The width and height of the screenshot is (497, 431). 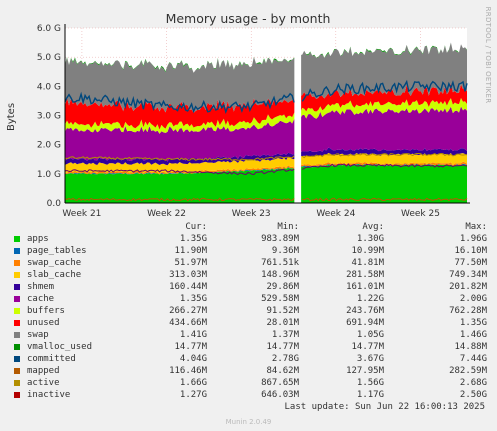 What do you see at coordinates (43, 383) in the screenshot?
I see `legend-name: active` at bounding box center [43, 383].